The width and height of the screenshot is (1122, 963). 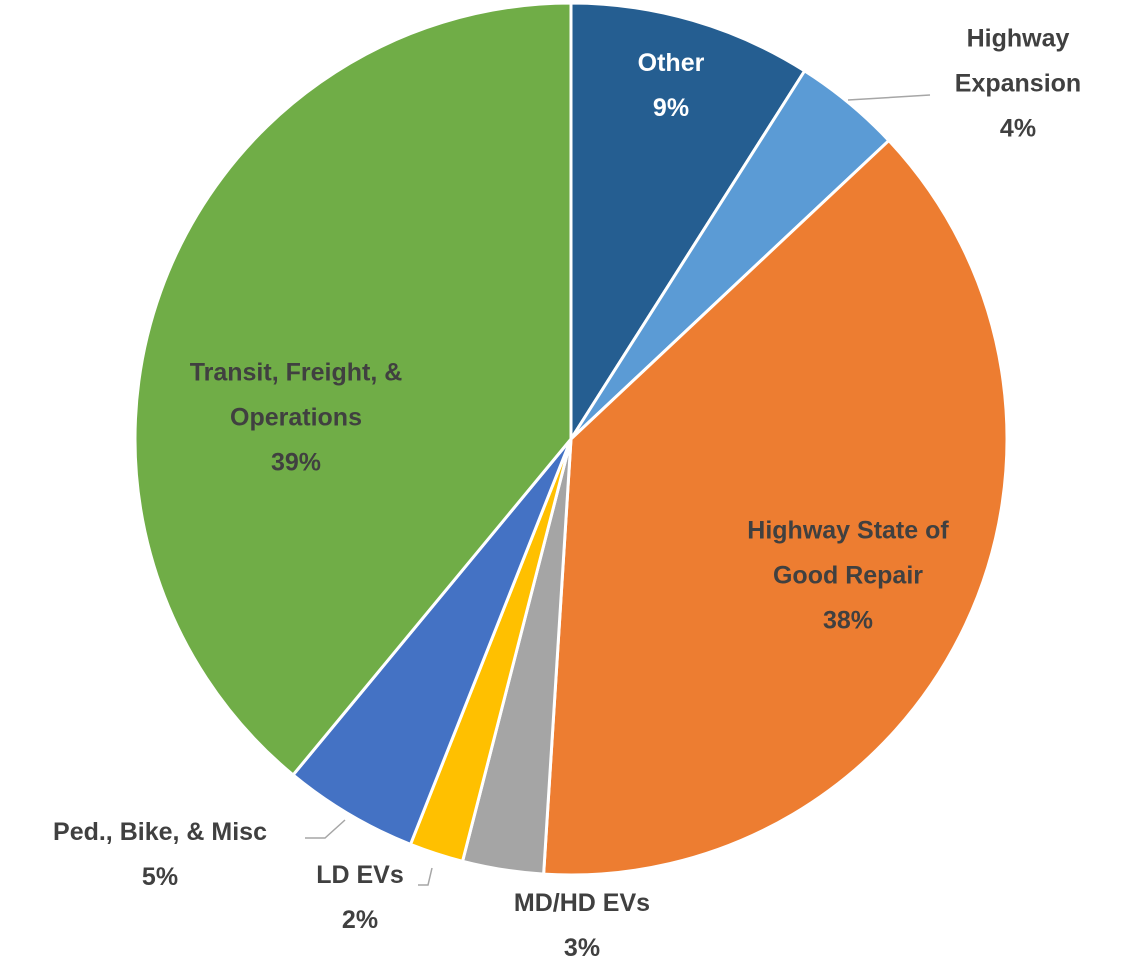 What do you see at coordinates (582, 948) in the screenshot?
I see `value-label: 3%` at bounding box center [582, 948].